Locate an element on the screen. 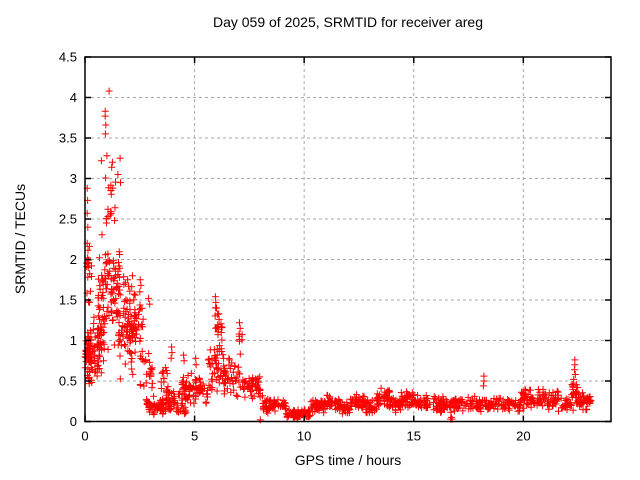 This screenshot has width=640, height=480. y-tick-label: 4.5 is located at coordinates (68, 57).